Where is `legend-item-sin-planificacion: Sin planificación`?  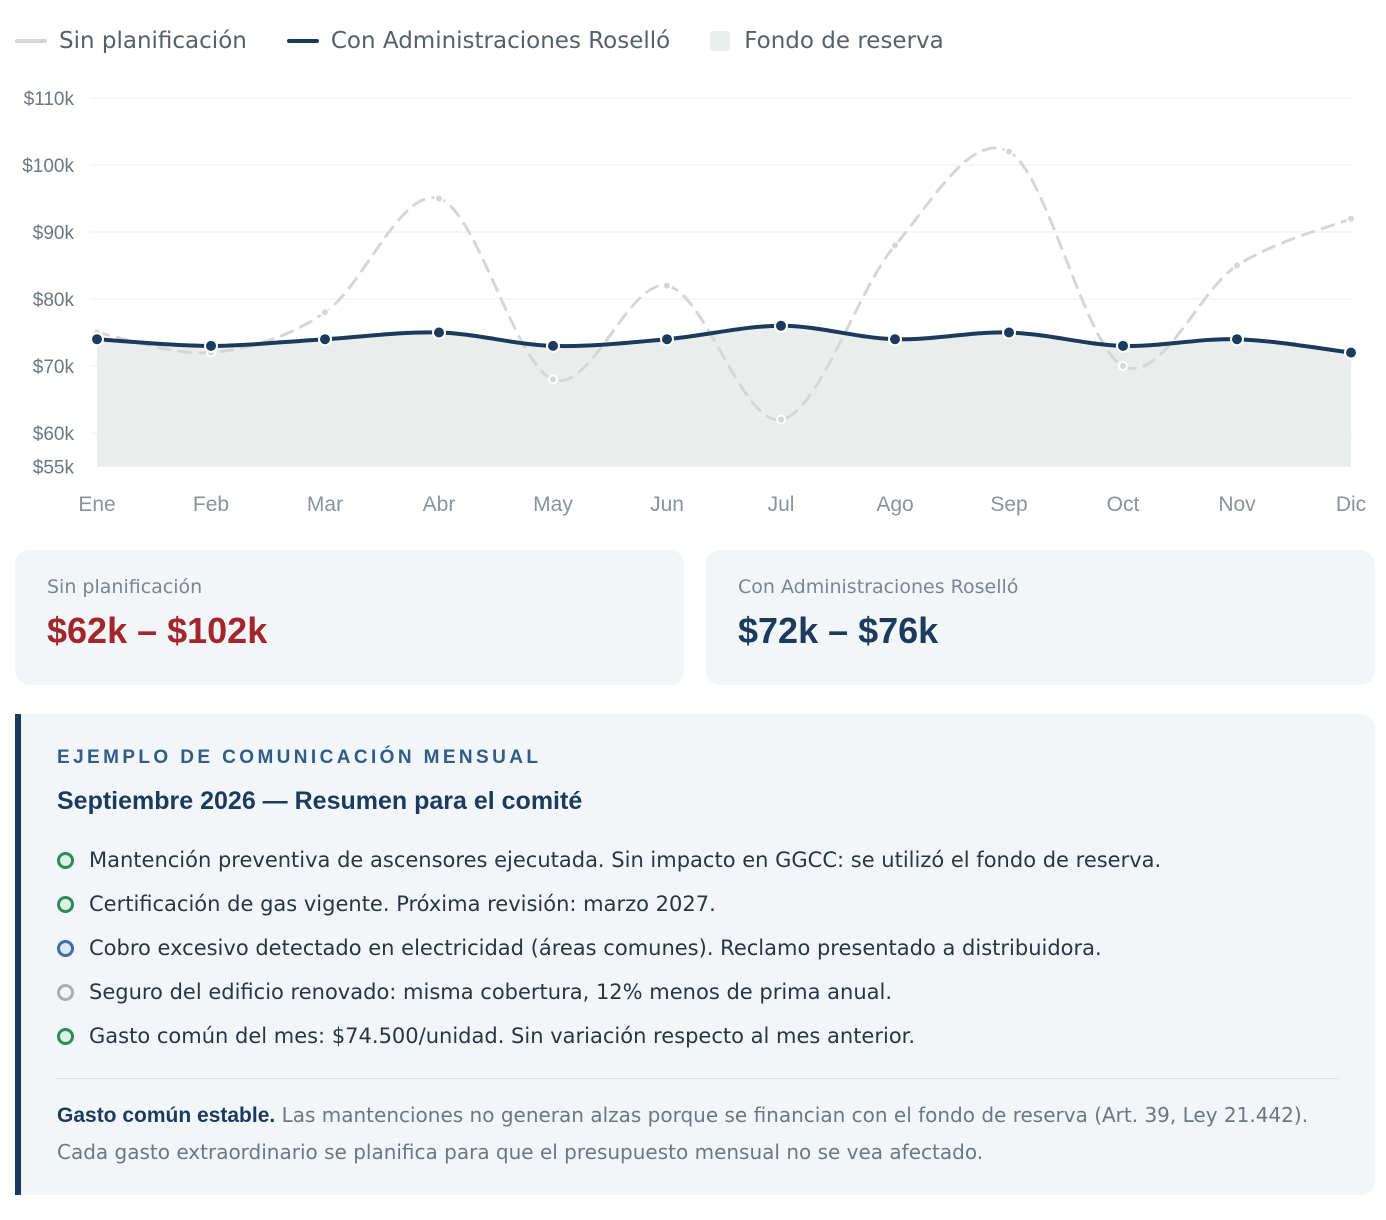 legend-item-sin-planificacion: Sin planificación is located at coordinates (131, 41).